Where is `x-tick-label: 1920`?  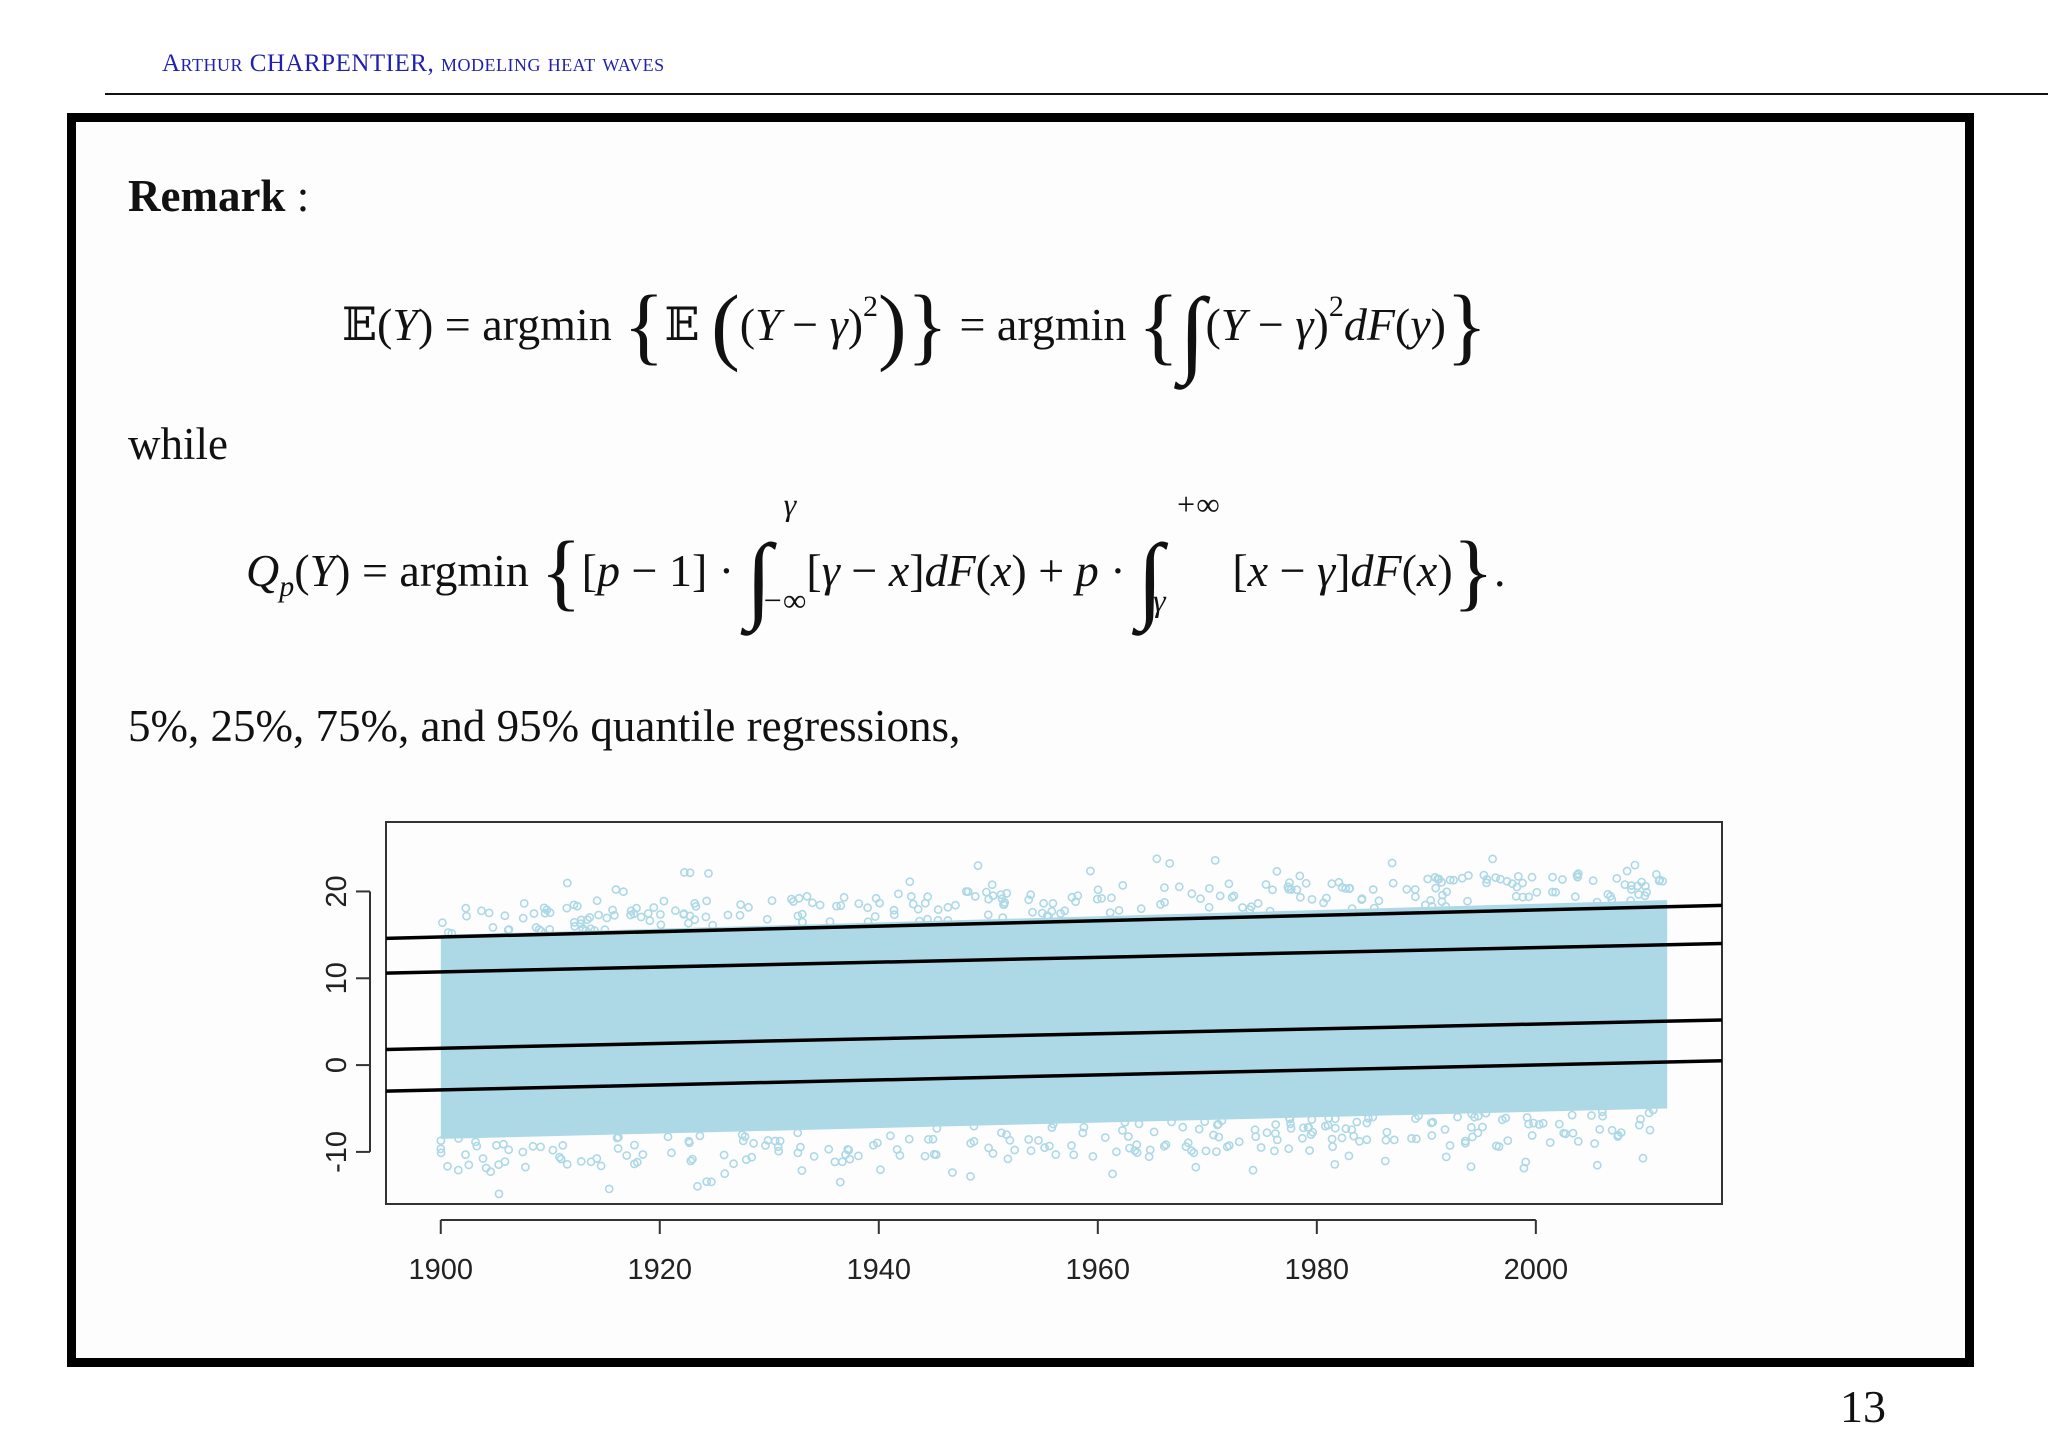
x-tick-label: 1920 is located at coordinates (660, 1270).